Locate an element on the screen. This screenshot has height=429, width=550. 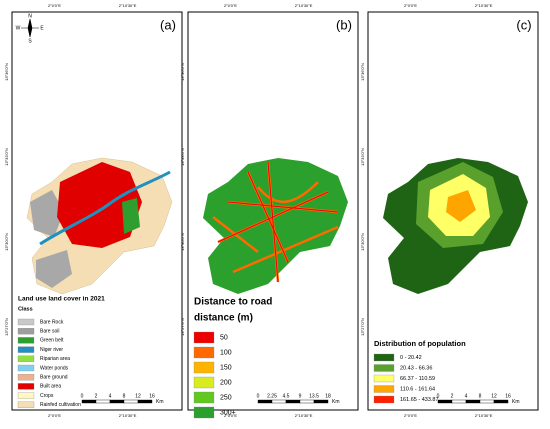
north-arrow: N S E W is located at coordinates (30, 28).